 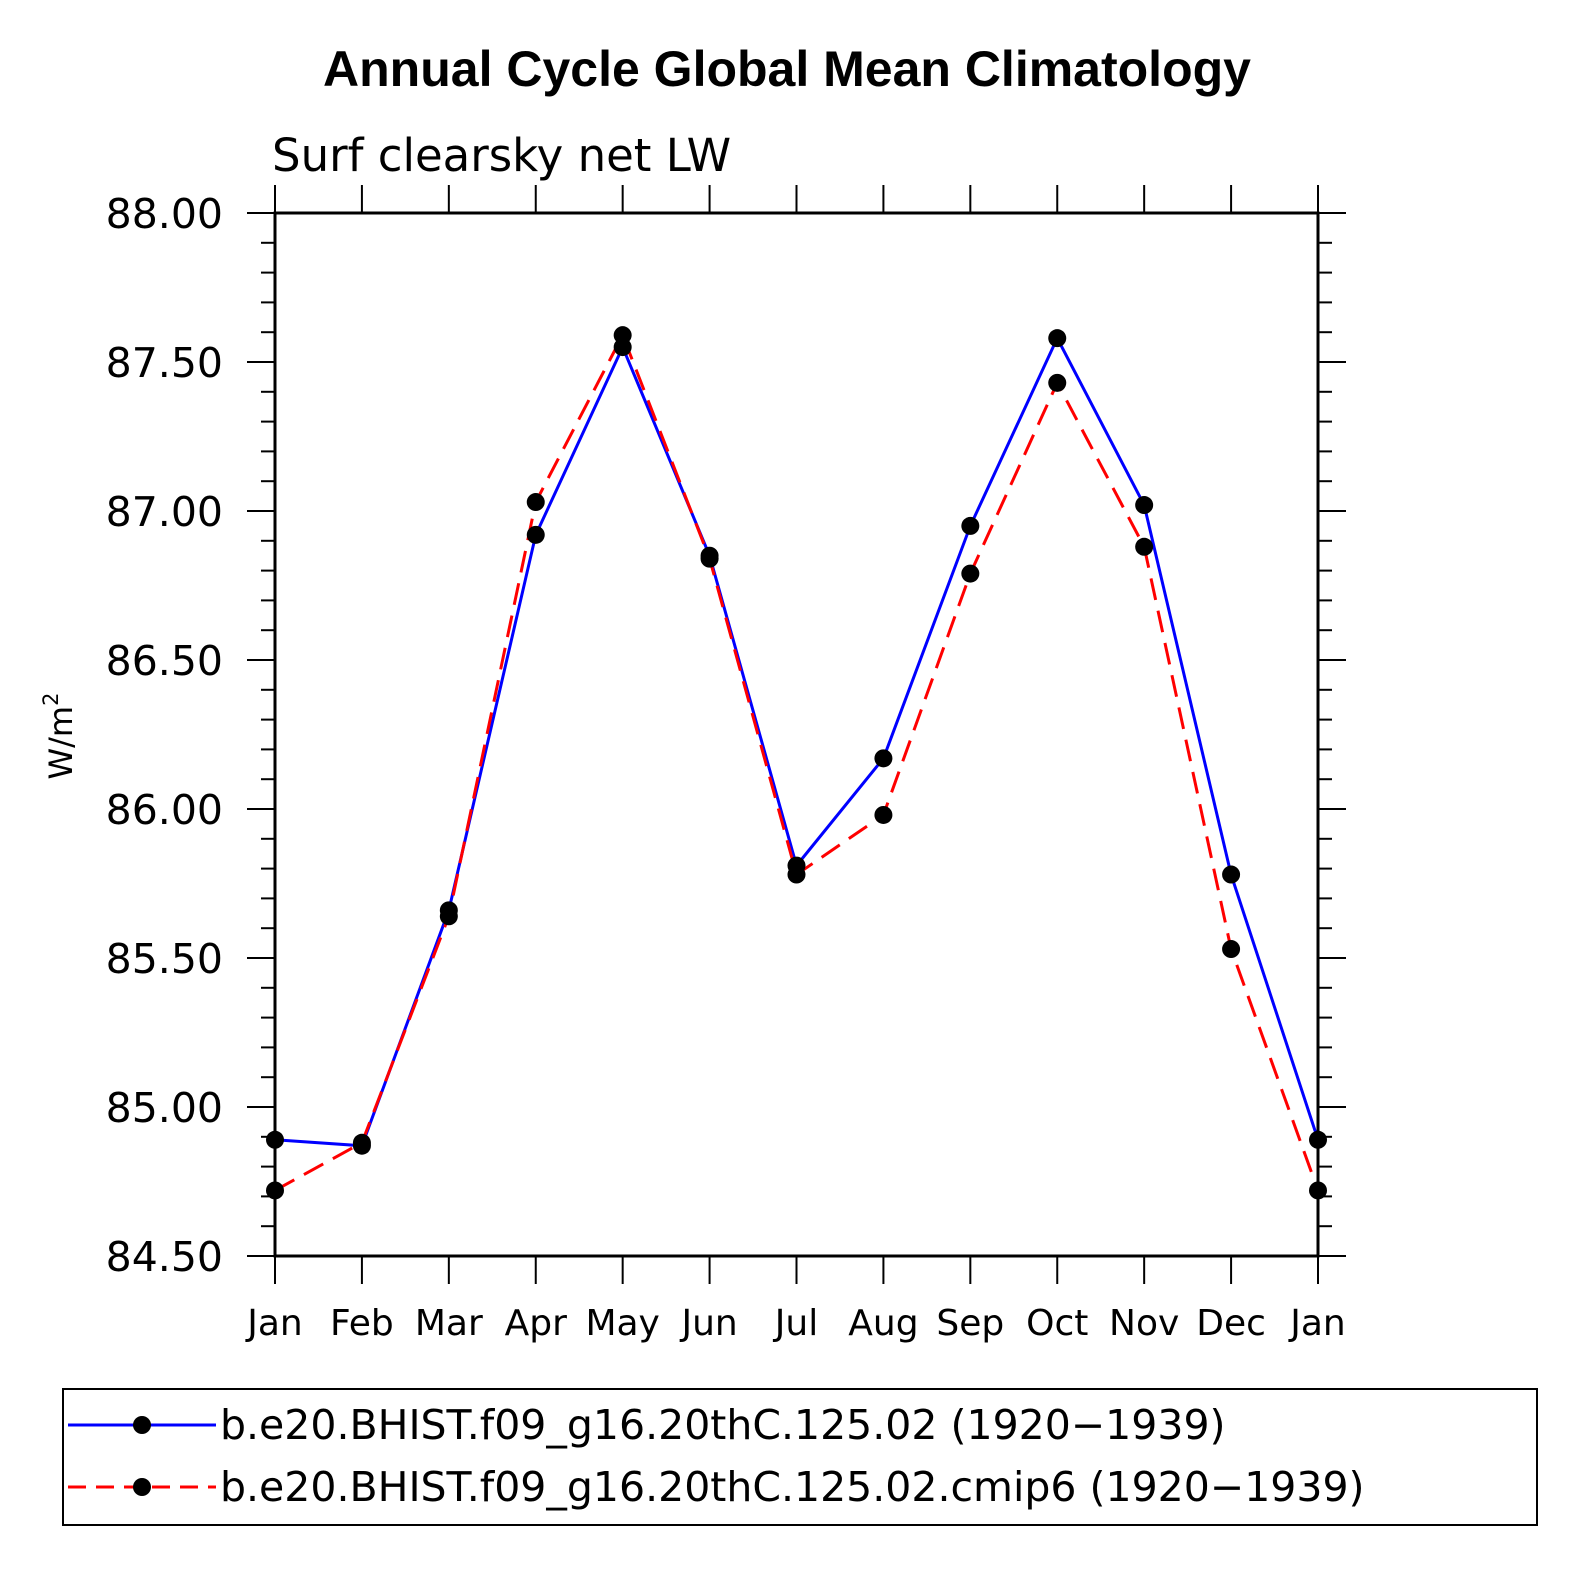 What do you see at coordinates (164, 363) in the screenshot?
I see `y-tick-label: 87.50` at bounding box center [164, 363].